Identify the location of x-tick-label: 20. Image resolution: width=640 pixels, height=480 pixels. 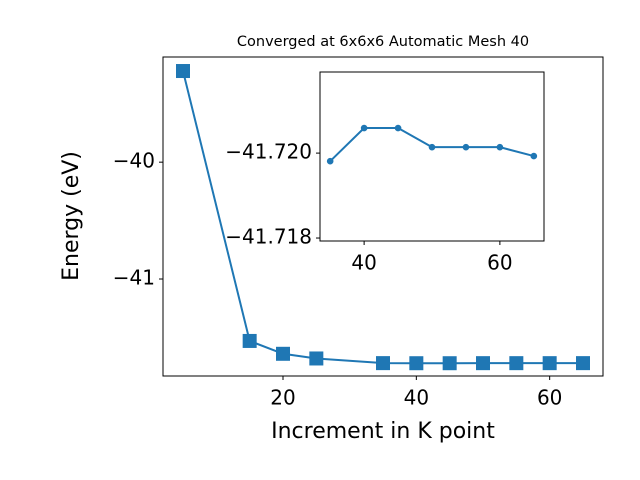
(282, 398).